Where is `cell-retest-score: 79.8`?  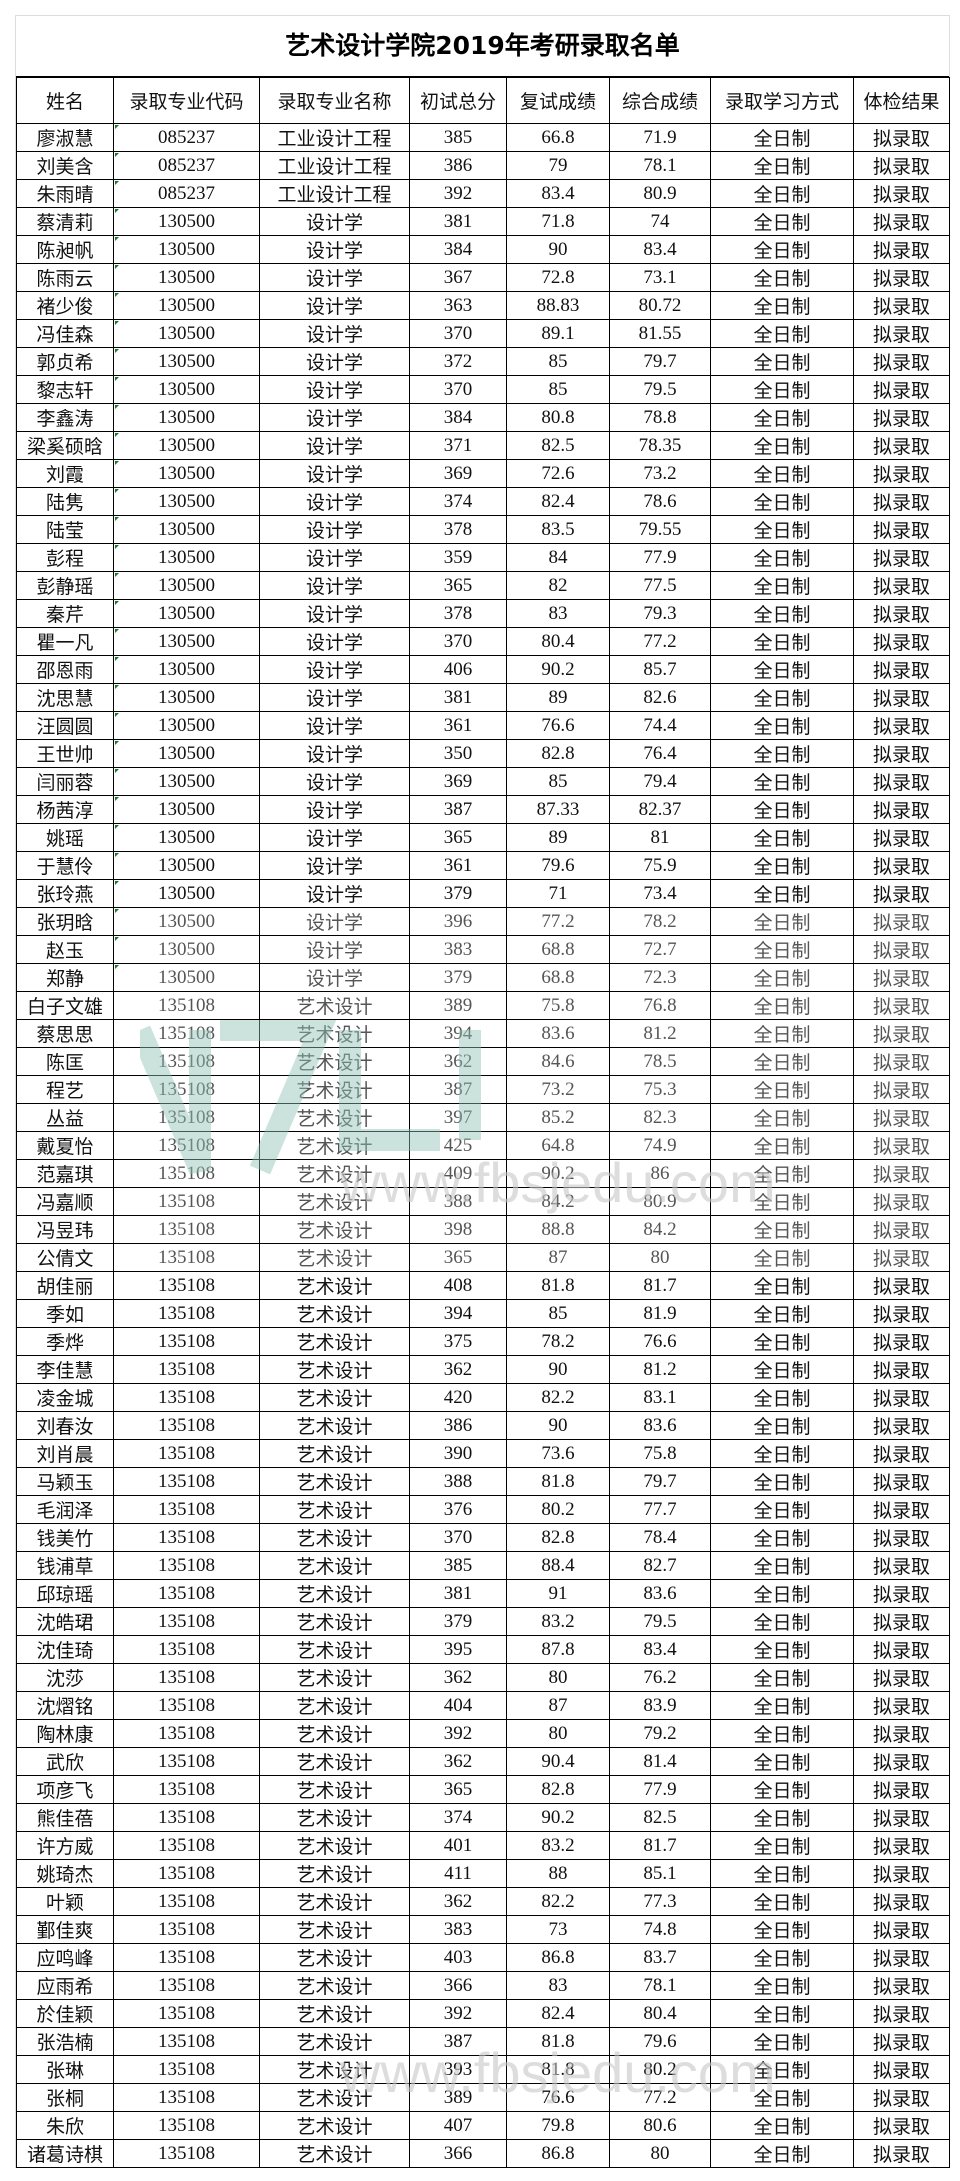 cell-retest-score: 79.8 is located at coordinates (558, 2125).